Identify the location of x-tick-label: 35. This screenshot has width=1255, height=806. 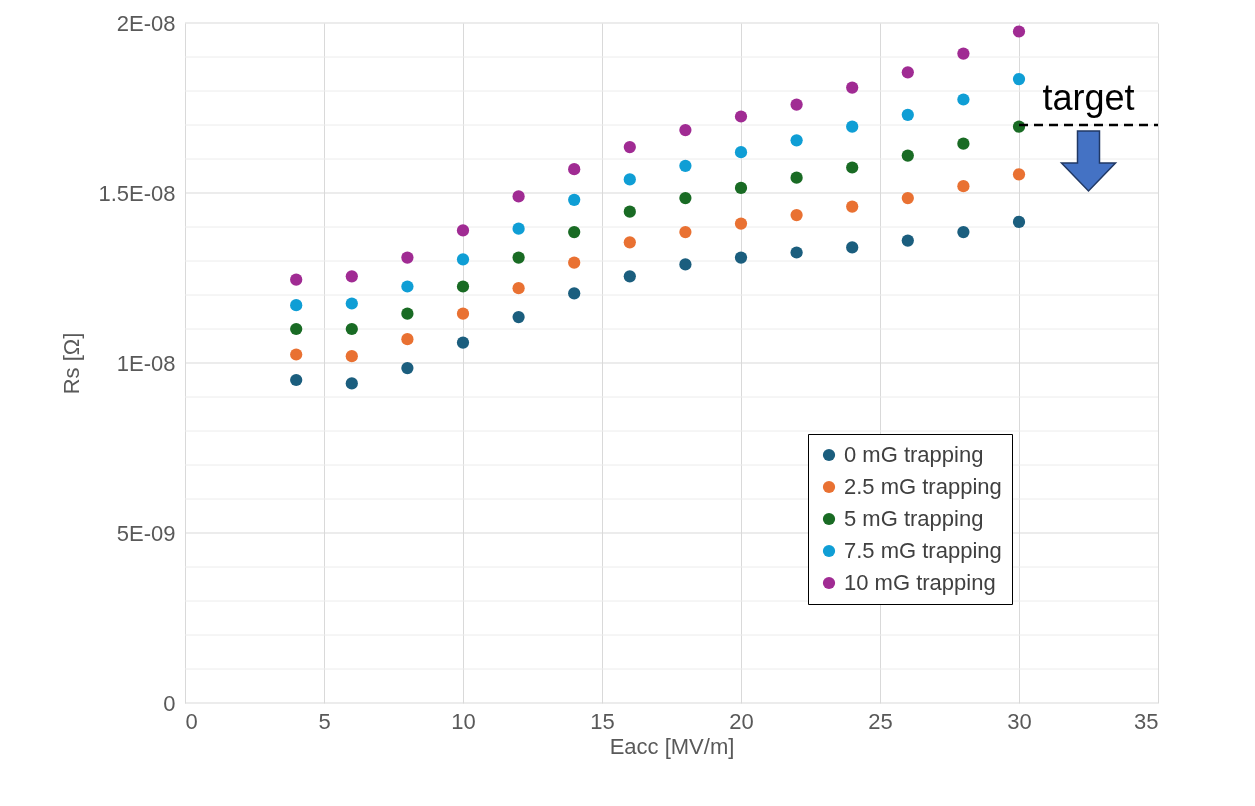
(1146, 721).